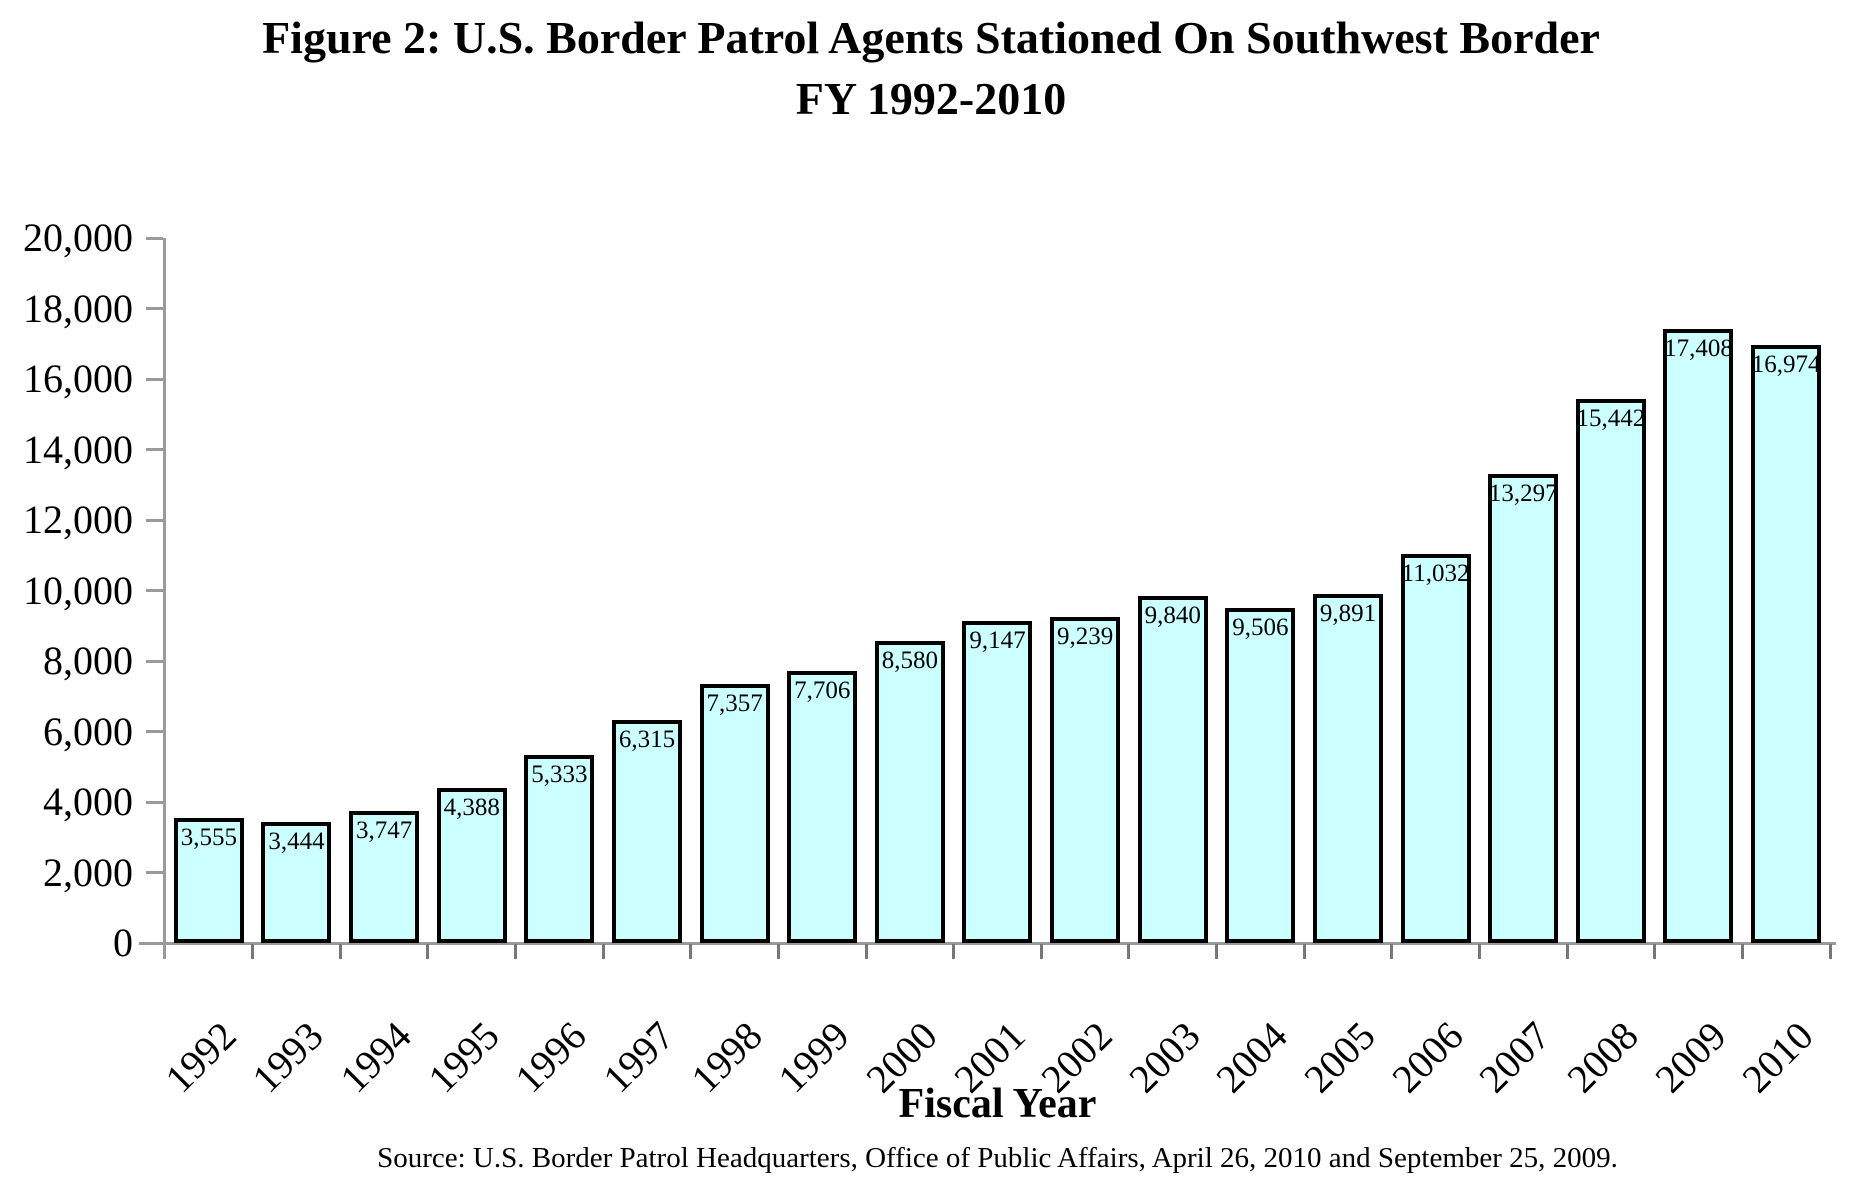 The width and height of the screenshot is (1862, 1192). I want to click on x-axis-line, so click(987, 943).